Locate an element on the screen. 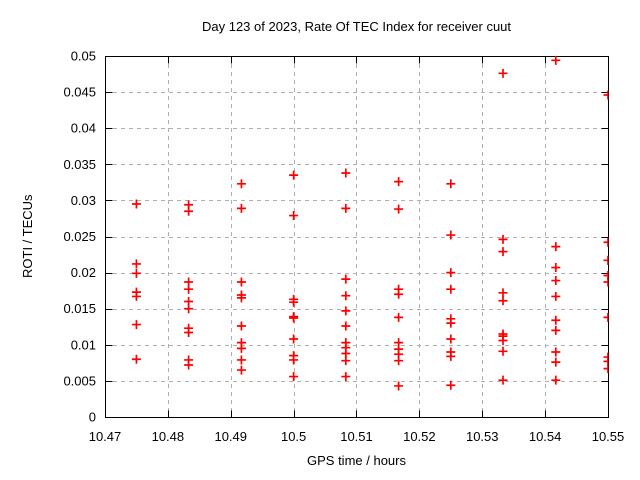 The image size is (640, 480). y-tick-label: 0.02 is located at coordinates (83, 272).